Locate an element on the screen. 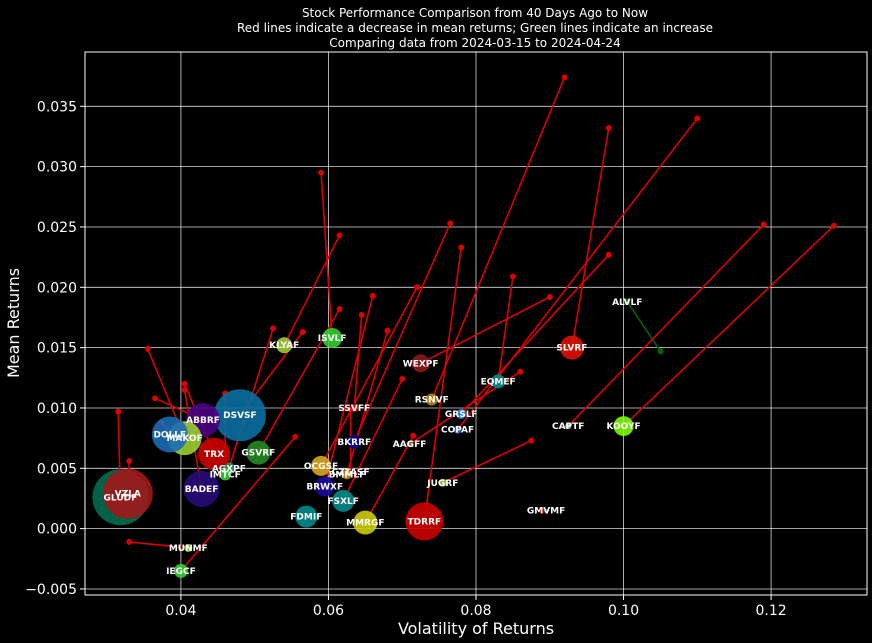 The image size is (872, 643). point-label-aagff: AAGFF is located at coordinates (410, 445).